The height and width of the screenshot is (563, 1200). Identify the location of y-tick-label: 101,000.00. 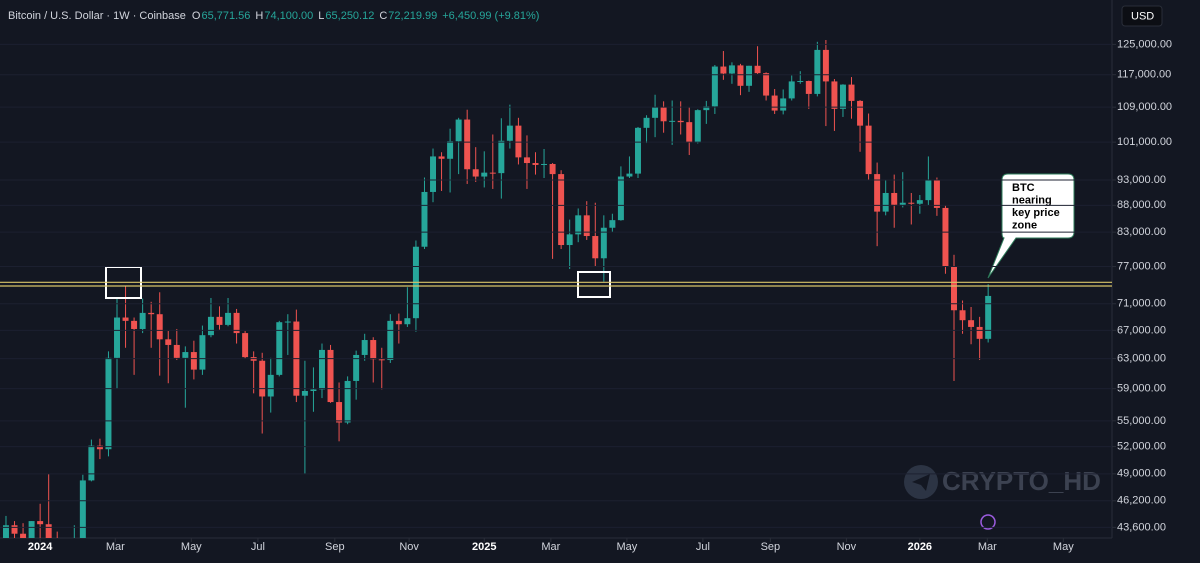
(1144, 142).